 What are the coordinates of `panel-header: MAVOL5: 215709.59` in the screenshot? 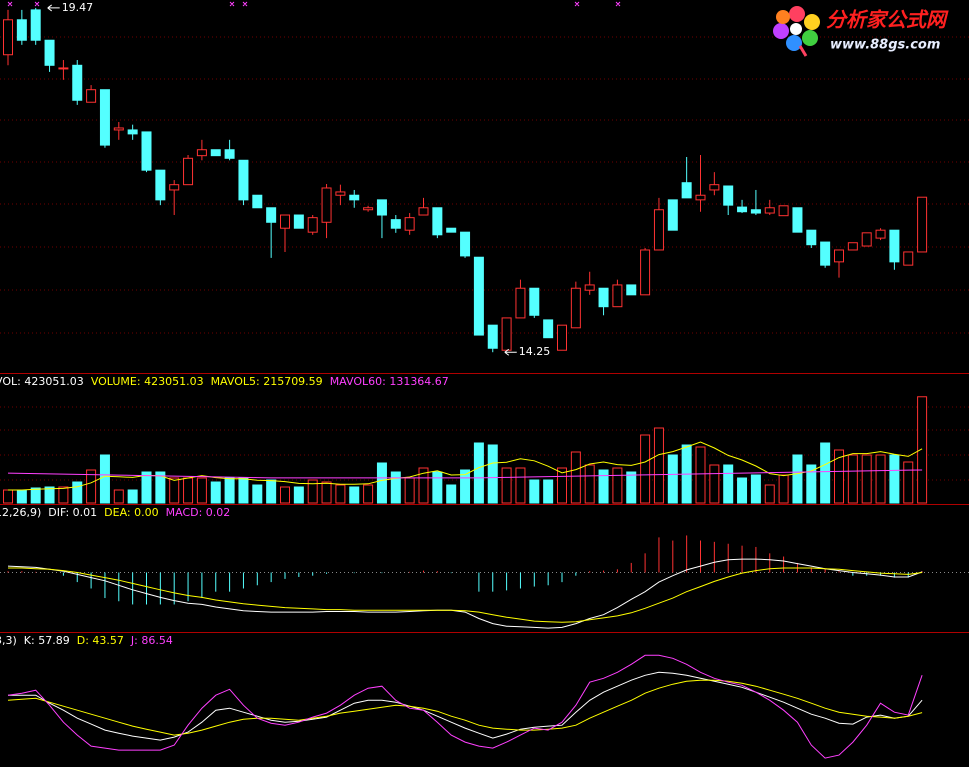 It's located at (267, 381).